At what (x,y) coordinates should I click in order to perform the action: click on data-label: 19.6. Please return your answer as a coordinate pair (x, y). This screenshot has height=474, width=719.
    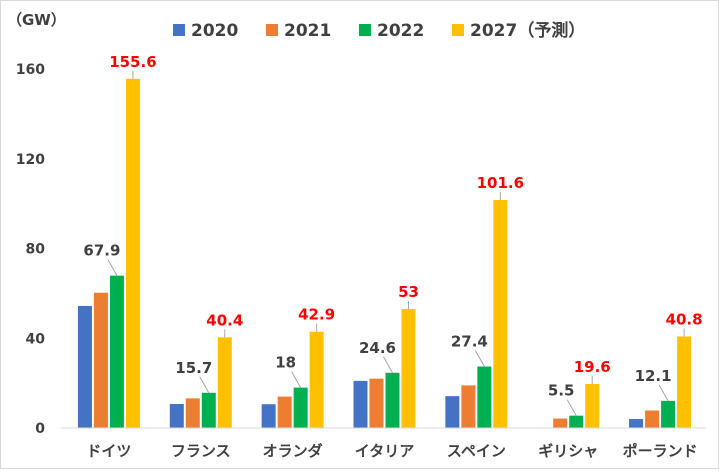
    Looking at the image, I should click on (592, 367).